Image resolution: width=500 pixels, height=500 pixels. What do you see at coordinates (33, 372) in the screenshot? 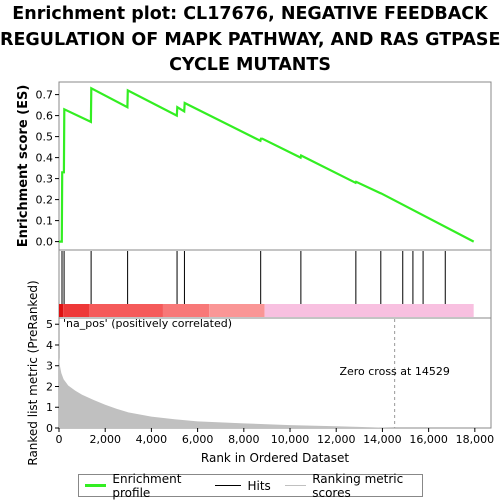
I see `metric-y-axis-label: Ranked list metric (PreRanked)` at bounding box center [33, 372].